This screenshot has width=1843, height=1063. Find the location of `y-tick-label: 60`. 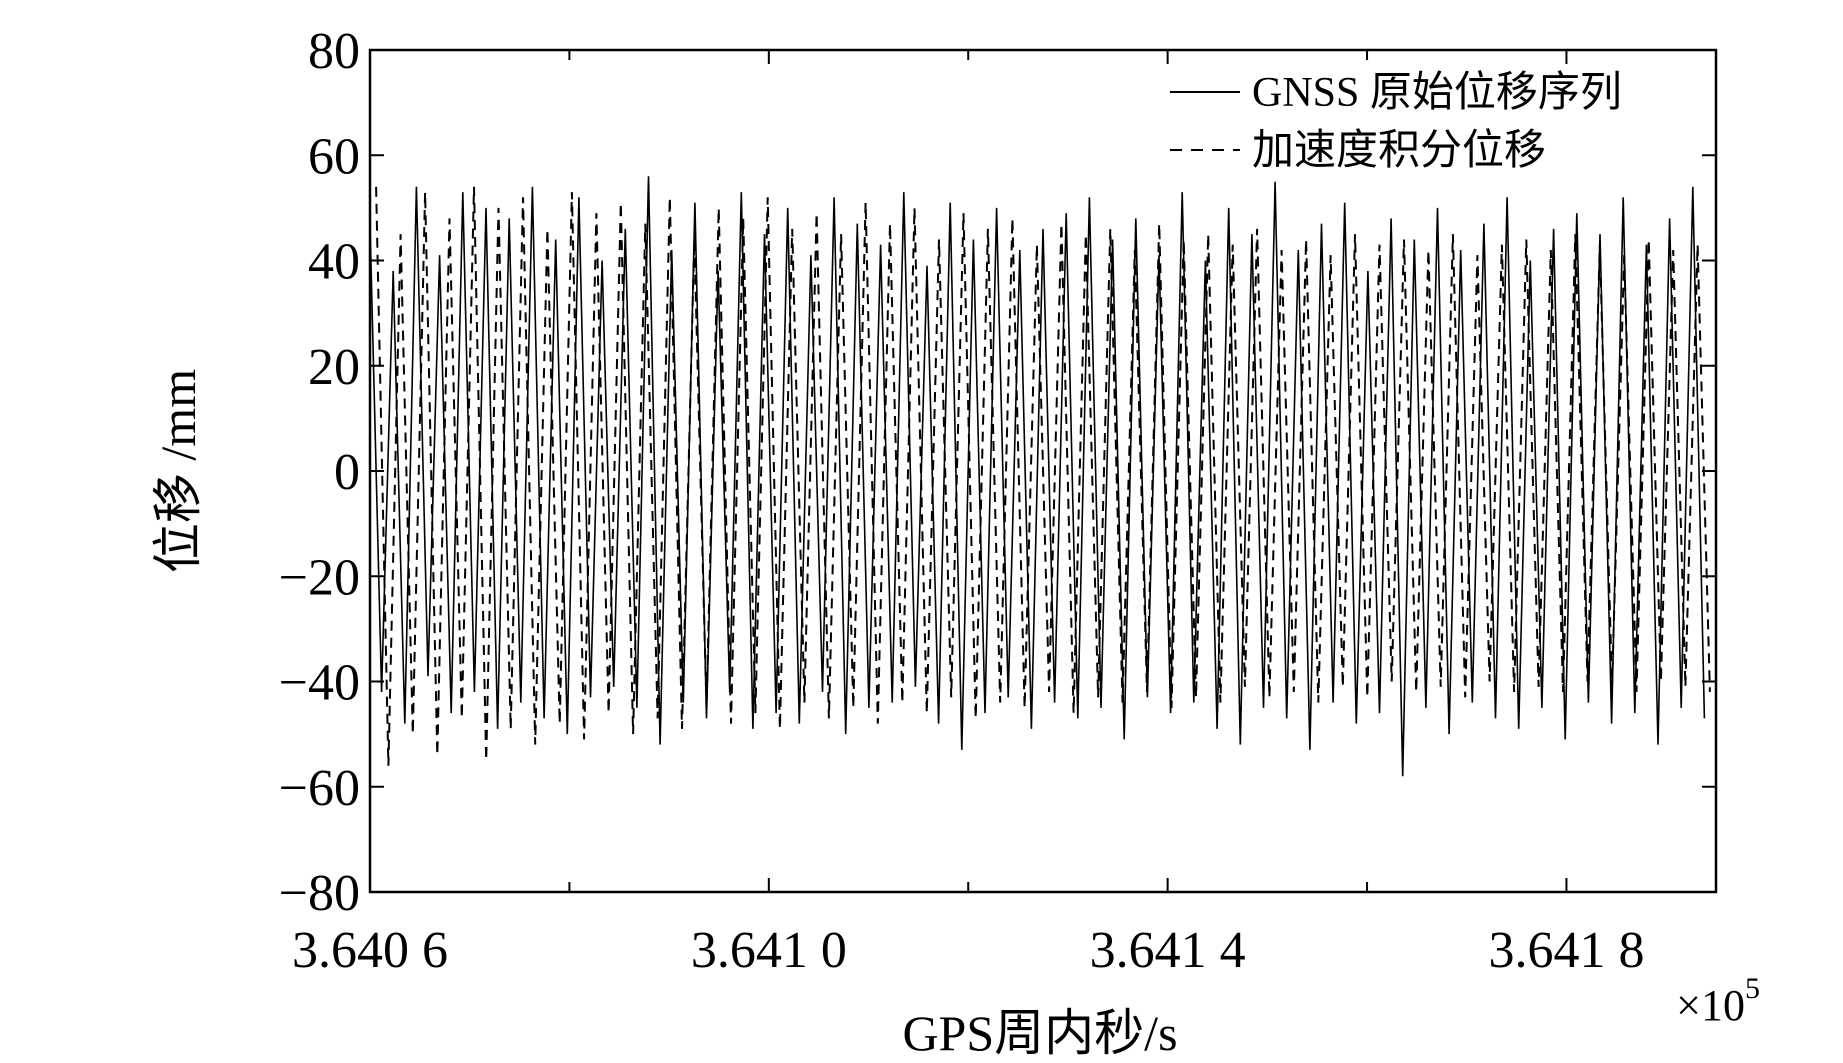

y-tick-label: 60 is located at coordinates (334, 156).